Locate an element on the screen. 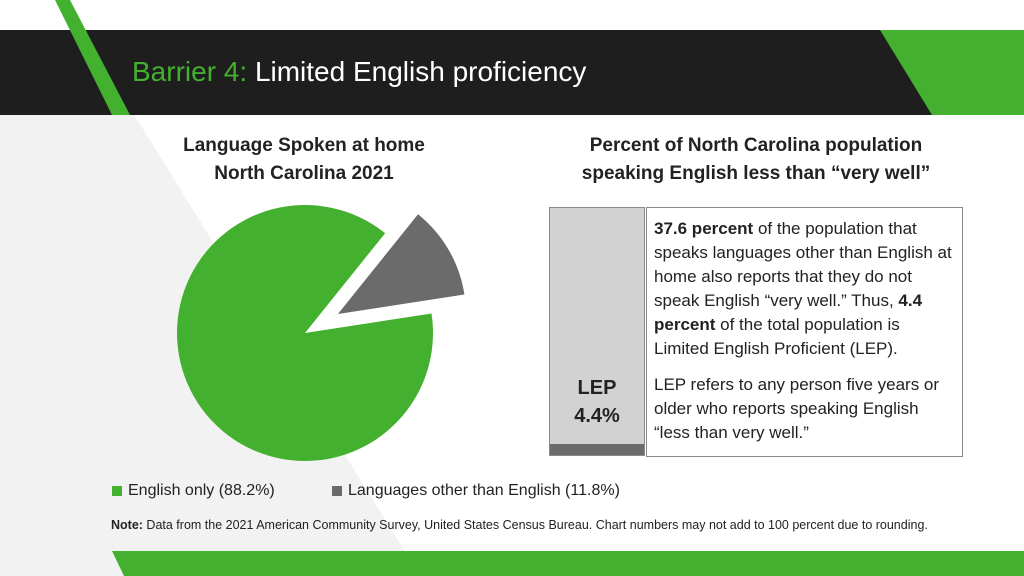  pie-slice-languages-other-than-english is located at coordinates (401, 264).